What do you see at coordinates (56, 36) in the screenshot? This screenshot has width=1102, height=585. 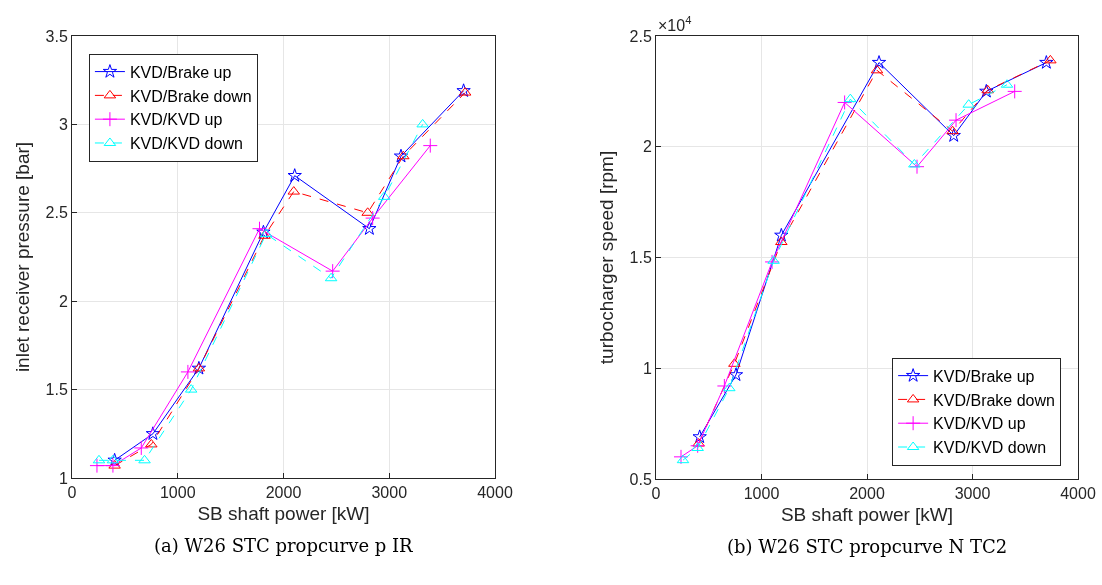 I see `y-tick-label: 3.5` at bounding box center [56, 36].